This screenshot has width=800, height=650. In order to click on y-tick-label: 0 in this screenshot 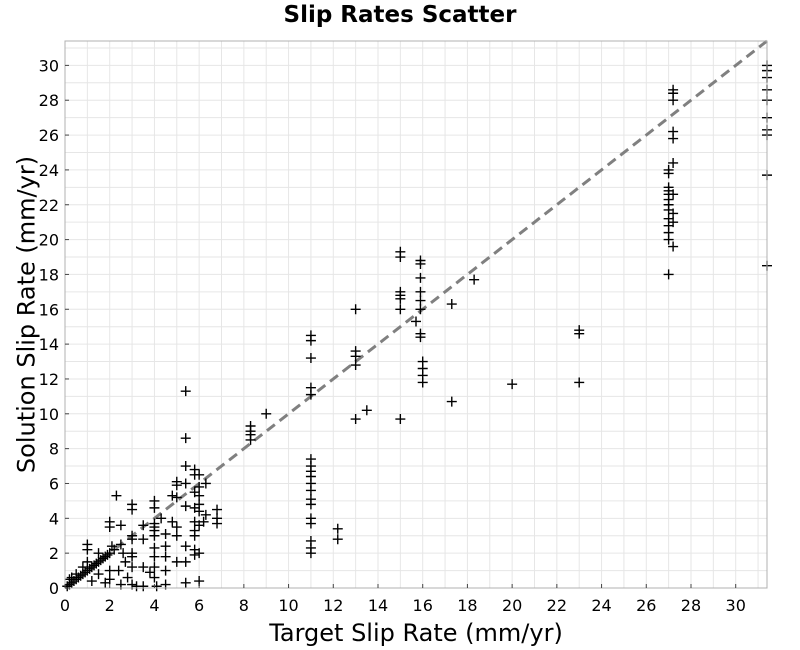, I will do `click(54, 588)`.